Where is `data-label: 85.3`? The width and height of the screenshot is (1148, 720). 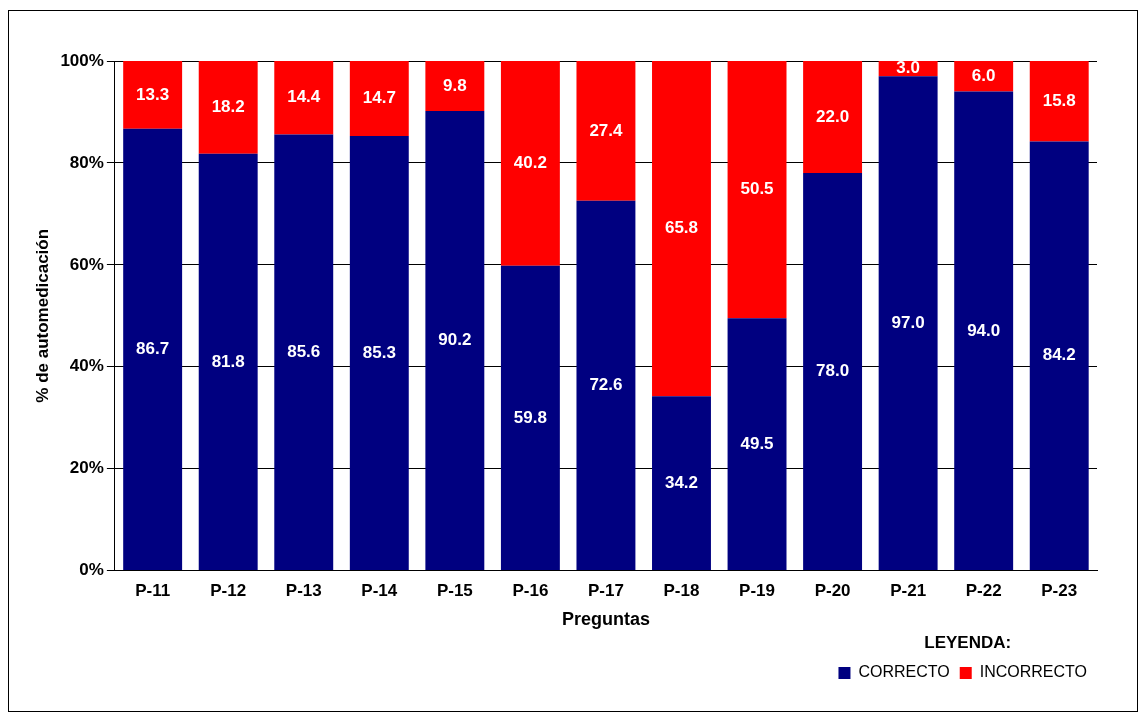 data-label: 85.3 is located at coordinates (379, 352).